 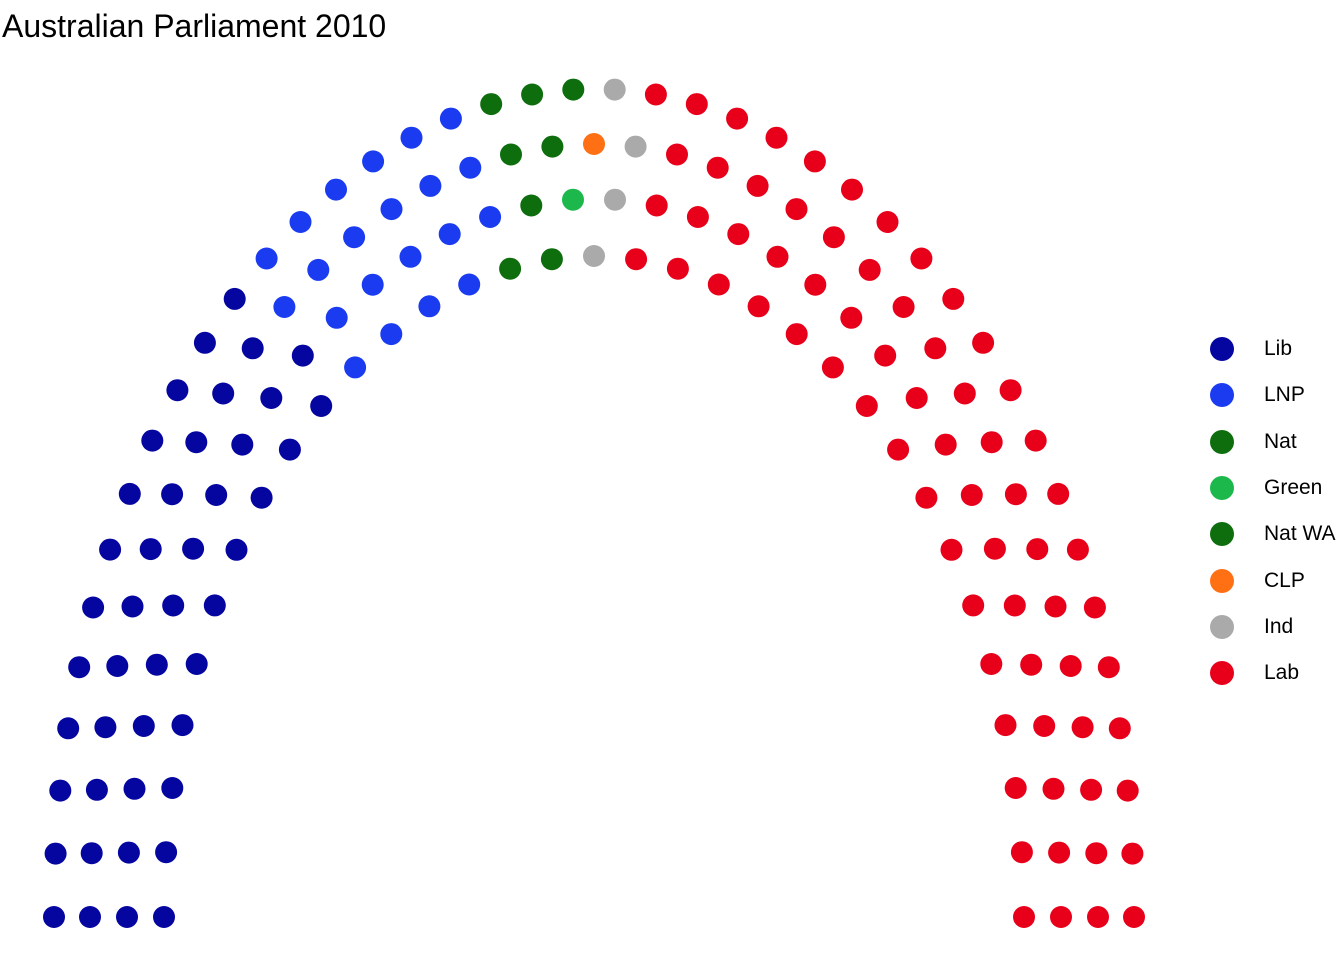 I want to click on legend-item-nat-wa: Nat WA, so click(x=1273, y=534).